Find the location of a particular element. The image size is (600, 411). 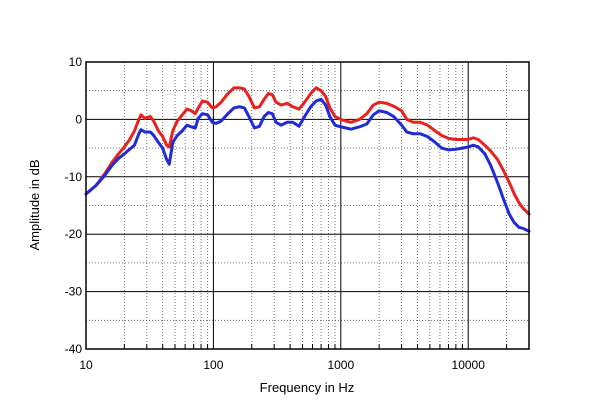

x-tick-label: 1000 is located at coordinates (340, 365).